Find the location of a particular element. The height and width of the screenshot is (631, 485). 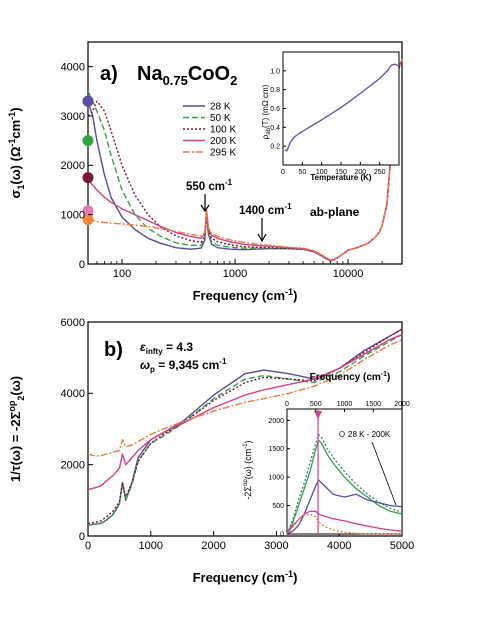

panel-b-x-tick-label: 2000 is located at coordinates (213, 546).